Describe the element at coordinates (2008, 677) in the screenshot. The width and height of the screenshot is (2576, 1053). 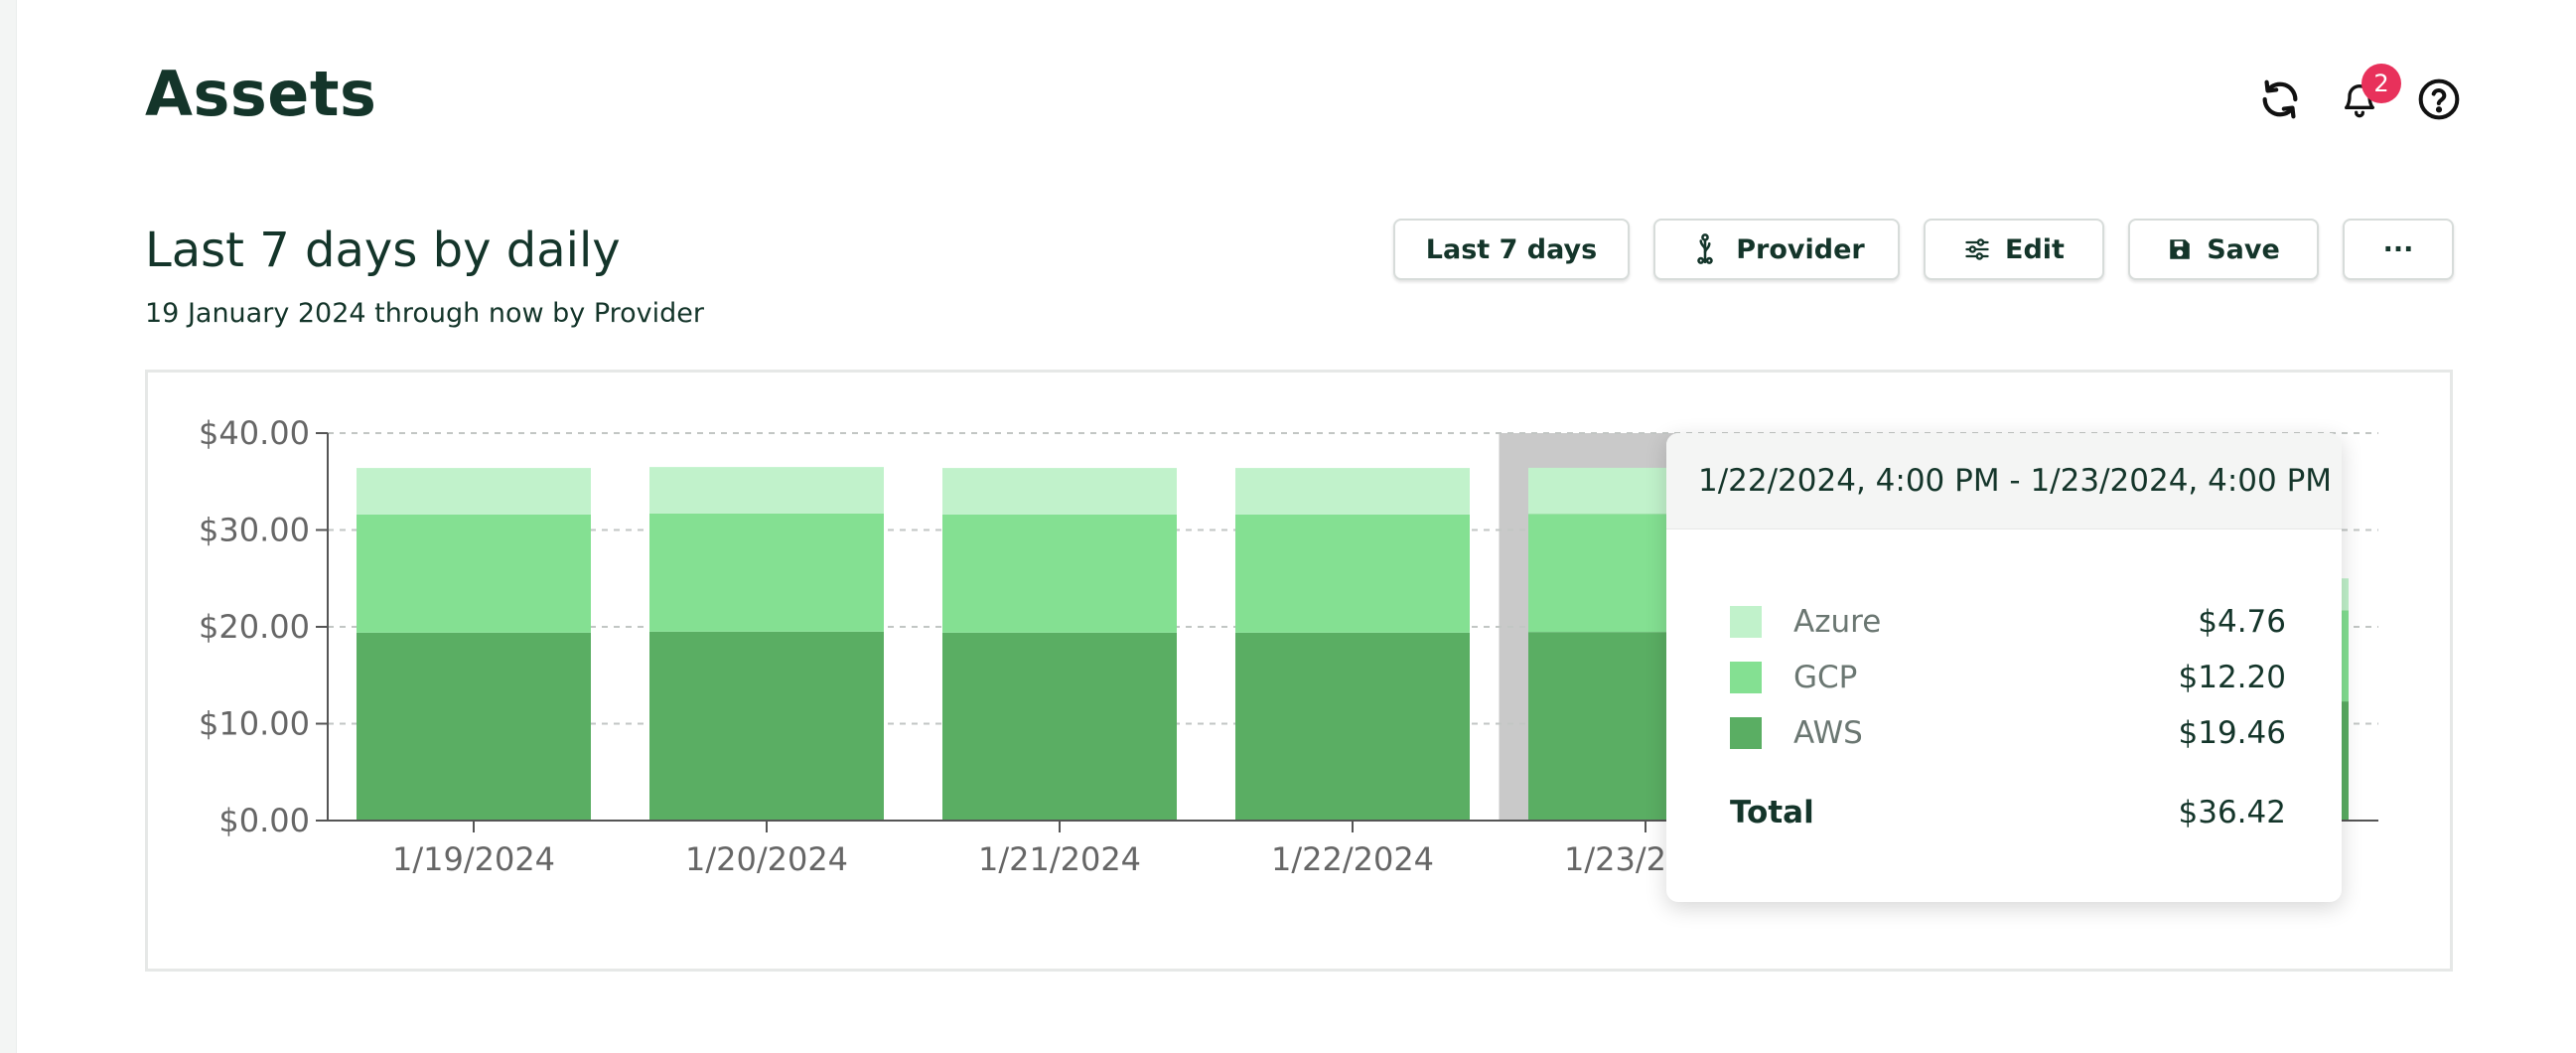
I see `tooltip-row-gcp: GCP $12.20` at that location.